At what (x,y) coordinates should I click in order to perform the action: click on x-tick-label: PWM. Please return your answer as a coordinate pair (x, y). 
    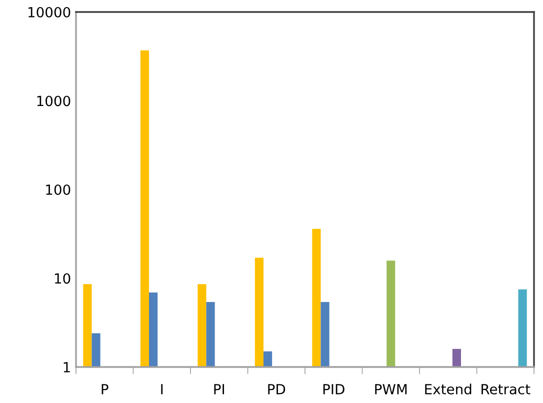
    Looking at the image, I should click on (391, 389).